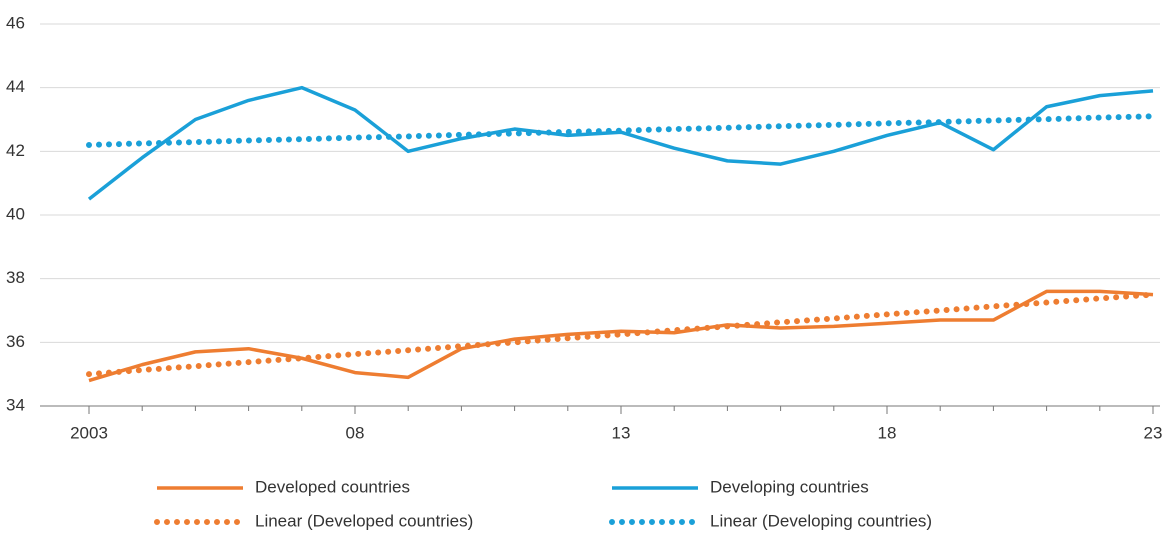 The width and height of the screenshot is (1173, 537). I want to click on y-tick-label: 42, so click(15, 150).